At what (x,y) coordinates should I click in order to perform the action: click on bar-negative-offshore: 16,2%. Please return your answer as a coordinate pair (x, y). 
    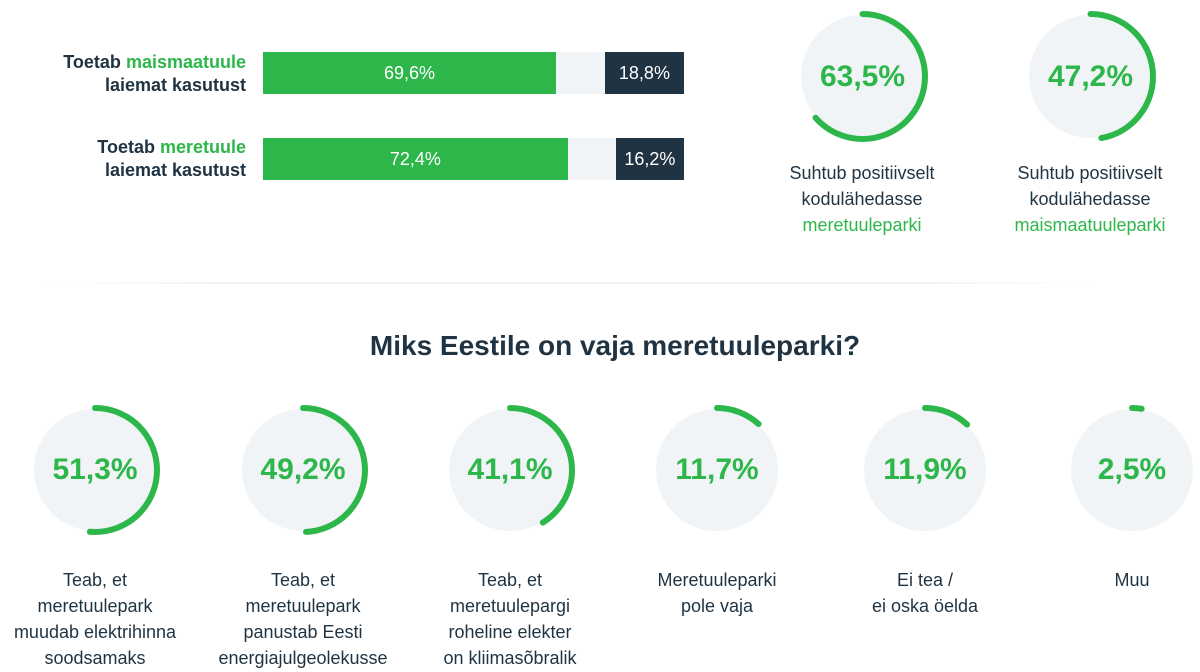
    Looking at the image, I should click on (649, 159).